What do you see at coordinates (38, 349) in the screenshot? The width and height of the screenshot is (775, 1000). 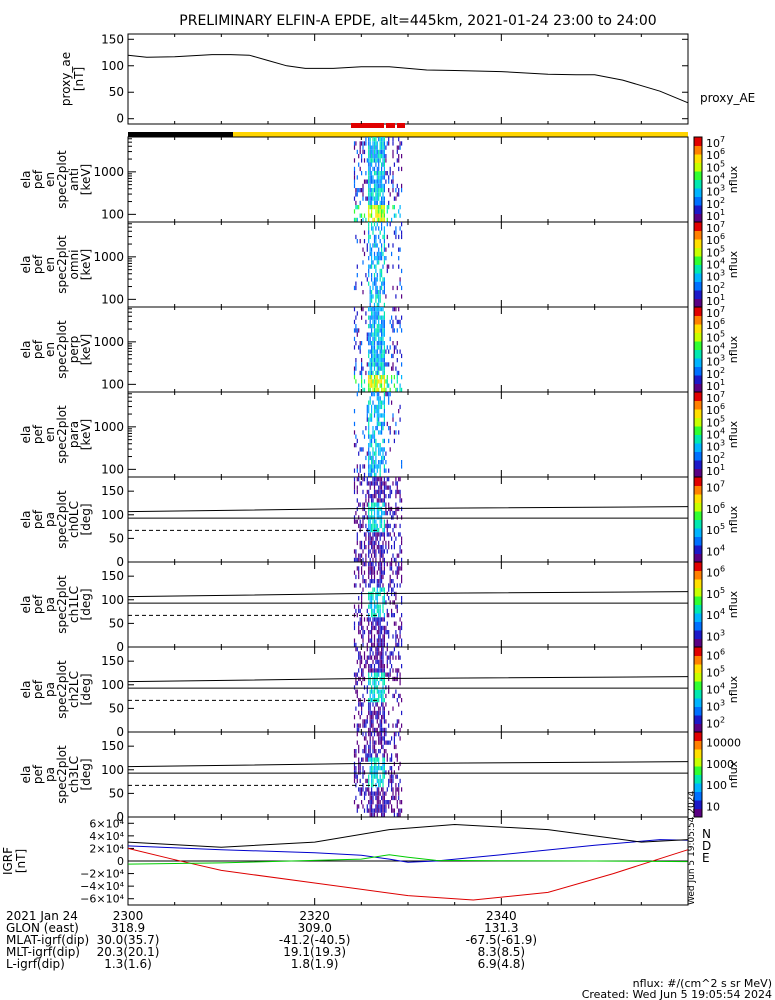 I see `spectrogram-ylabel-line: pef` at bounding box center [38, 349].